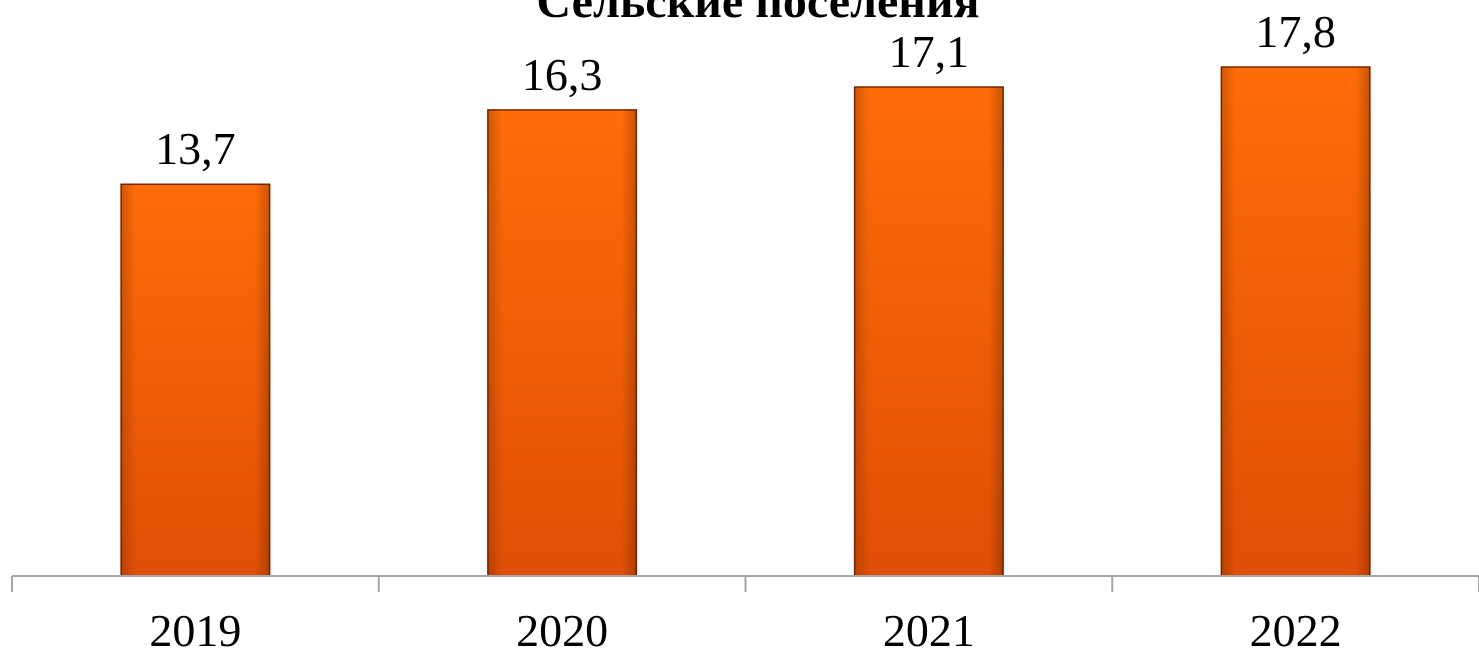  What do you see at coordinates (929, 628) in the screenshot?
I see `x-tick-label: 2021` at bounding box center [929, 628].